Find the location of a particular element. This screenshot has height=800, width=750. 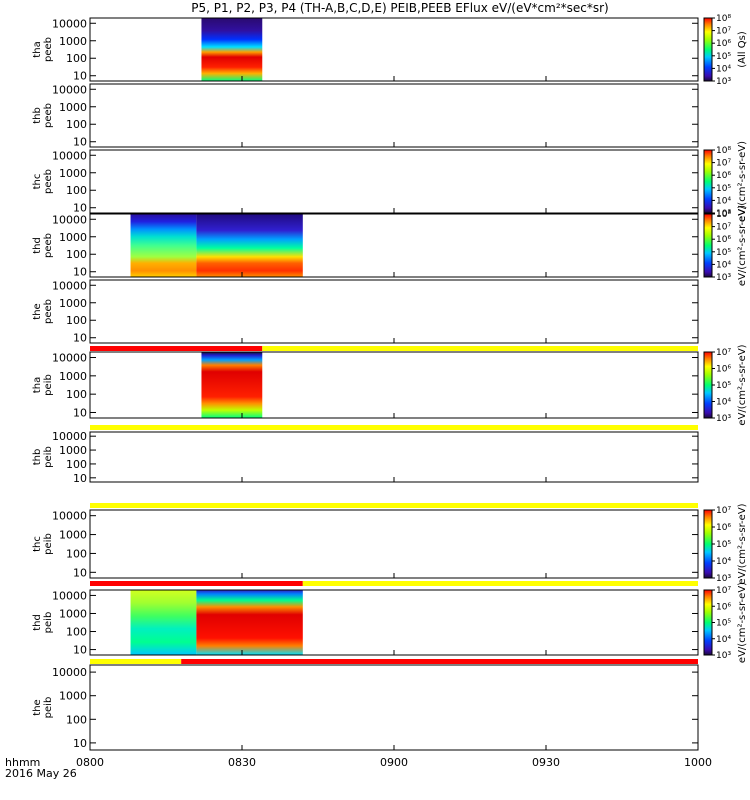

panel-the-peeb: 10 100 1000 10000 thepeeb is located at coordinates (365, 312).